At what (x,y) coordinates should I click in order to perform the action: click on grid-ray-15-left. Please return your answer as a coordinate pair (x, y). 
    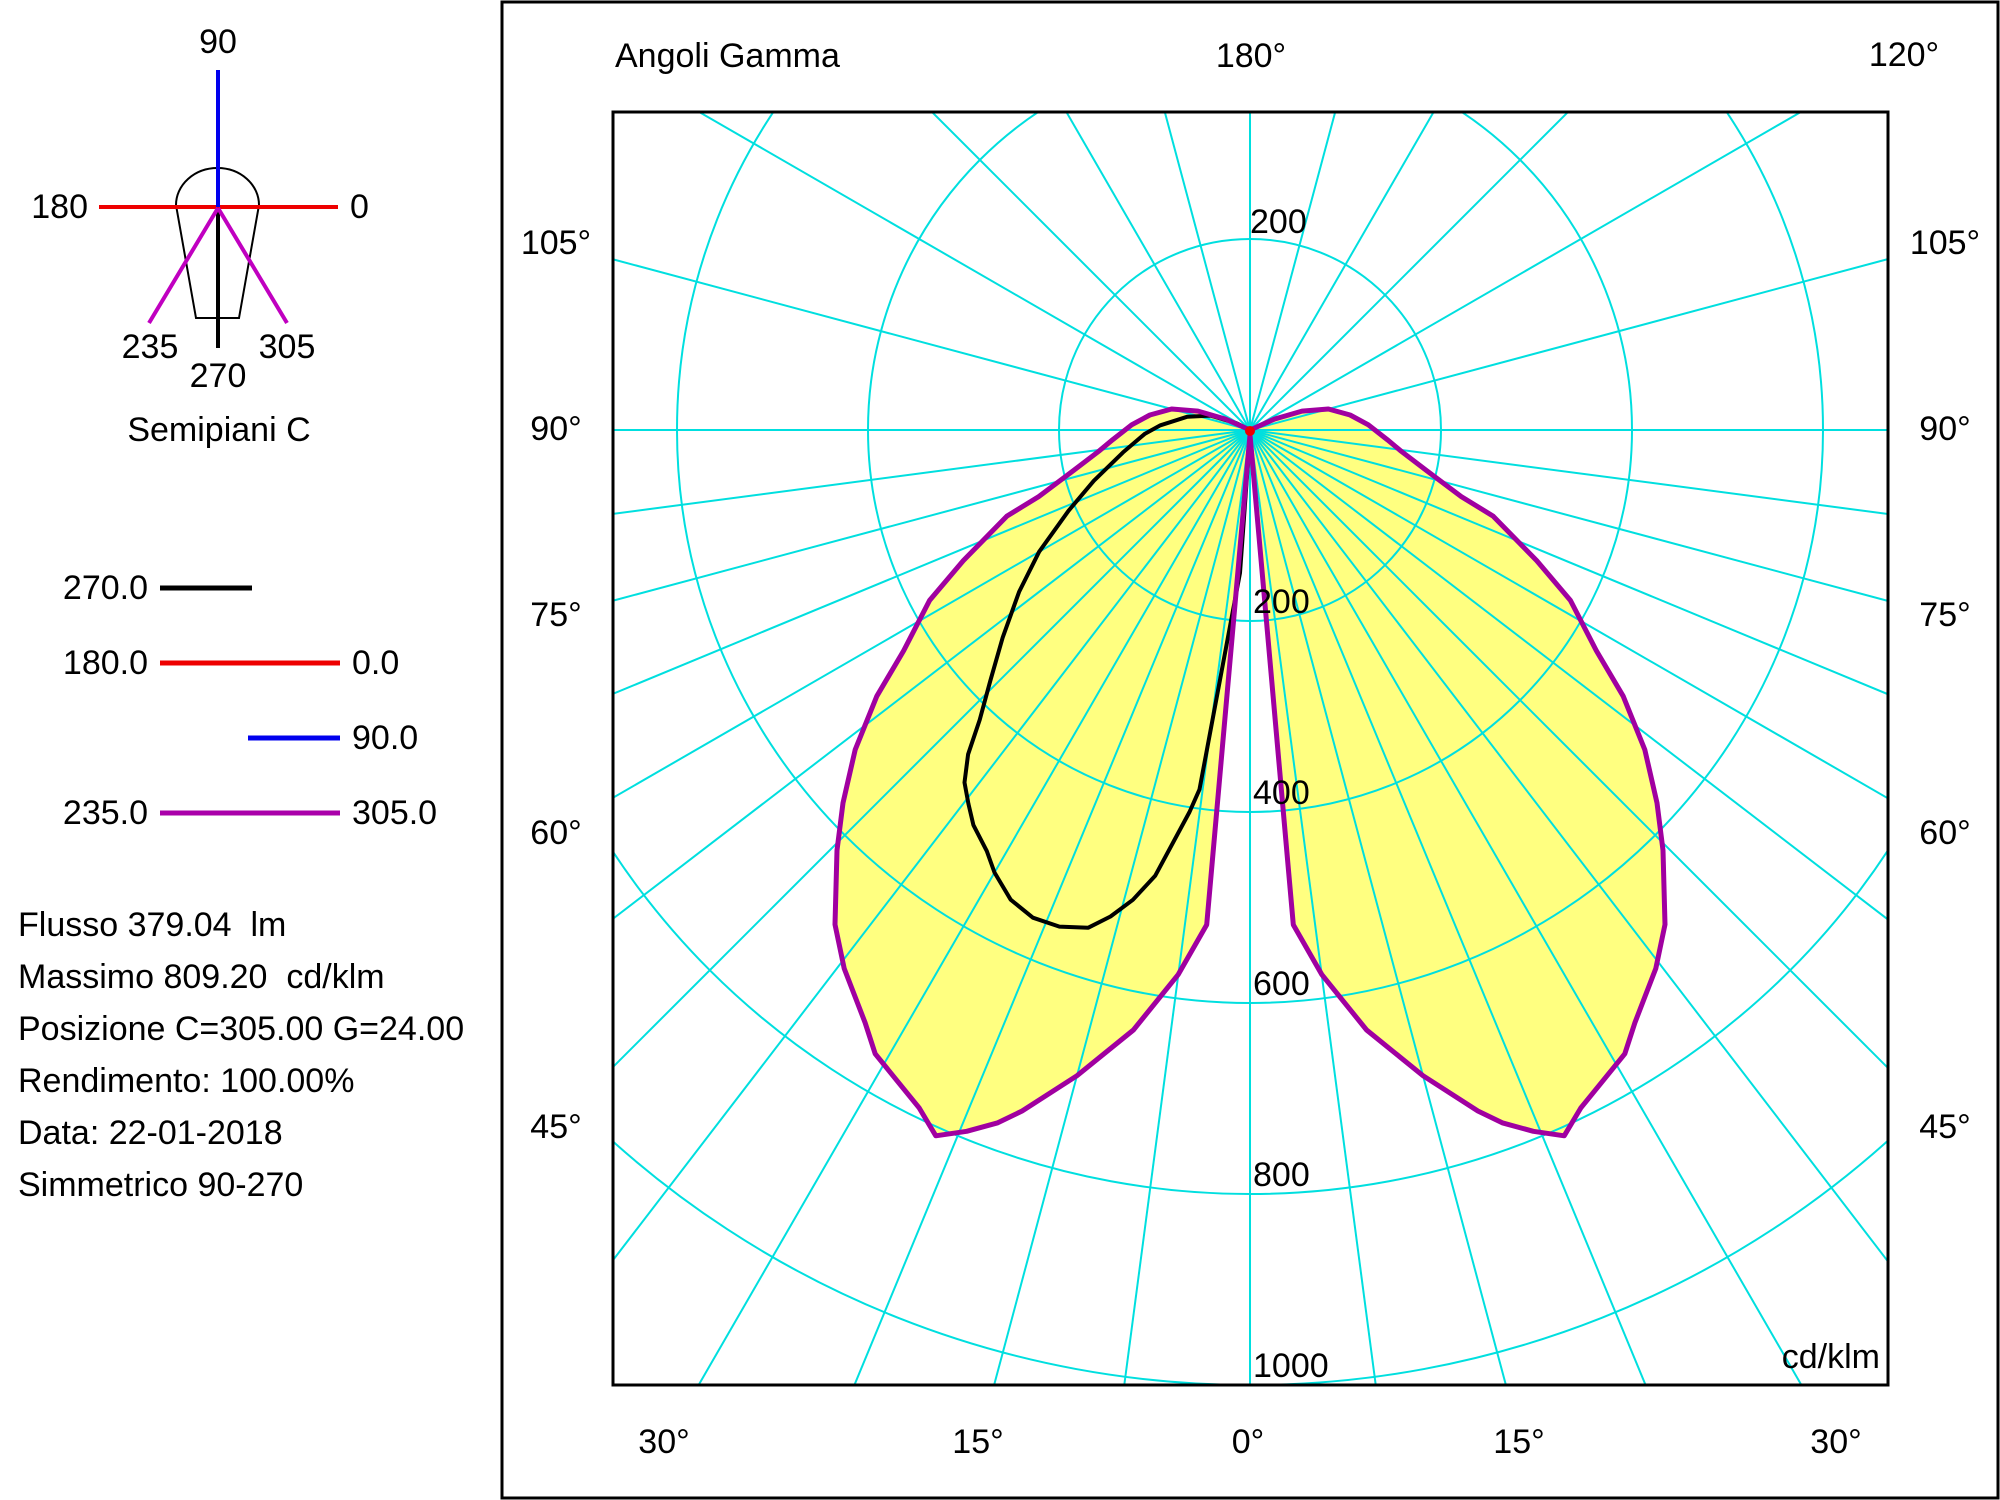
    Looking at the image, I should click on (1122, 907).